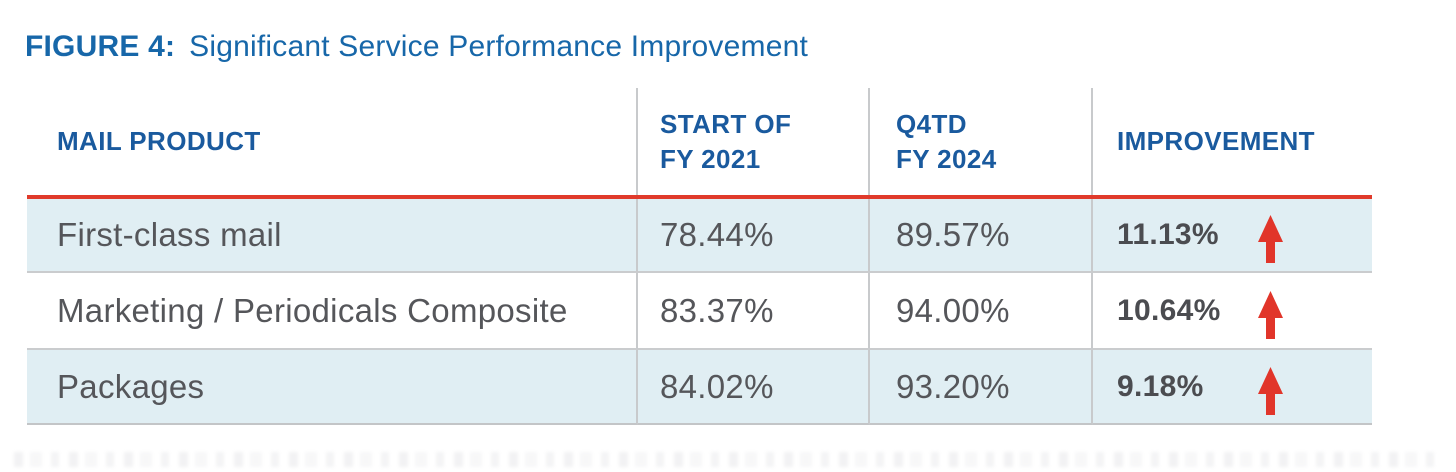 This screenshot has width=1456, height=472. I want to click on table-row-cell-start: 84.02%, so click(754, 387).